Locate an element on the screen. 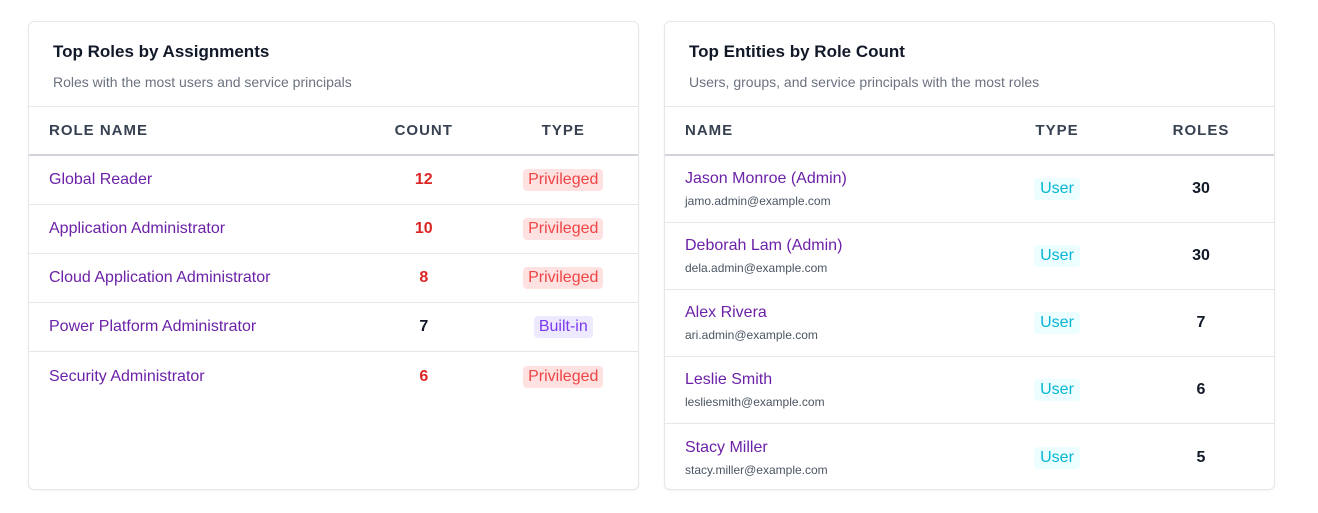  table-header: NAME TYPE ROLES is located at coordinates (969, 131).